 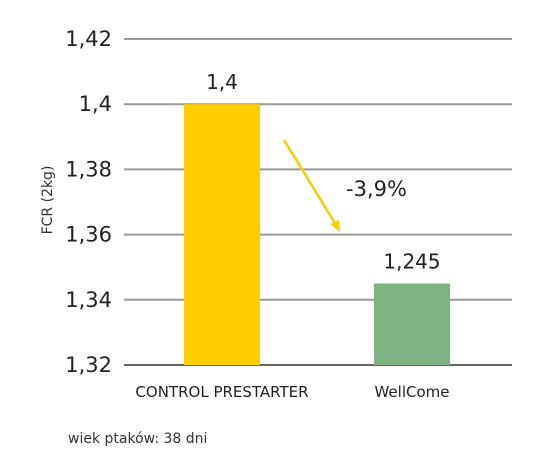 What do you see at coordinates (344, 185) in the screenshot?
I see `change-annotation: -3,9%` at bounding box center [344, 185].